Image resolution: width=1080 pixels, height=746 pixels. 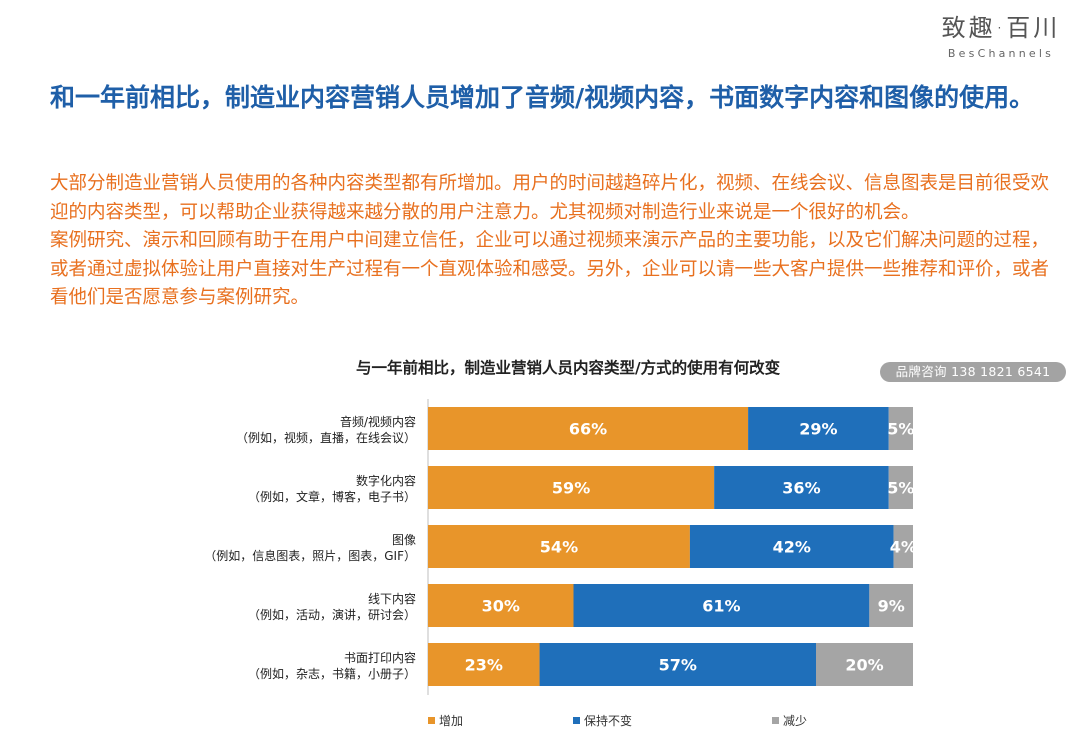 I want to click on data-label: 61%, so click(x=721, y=606).